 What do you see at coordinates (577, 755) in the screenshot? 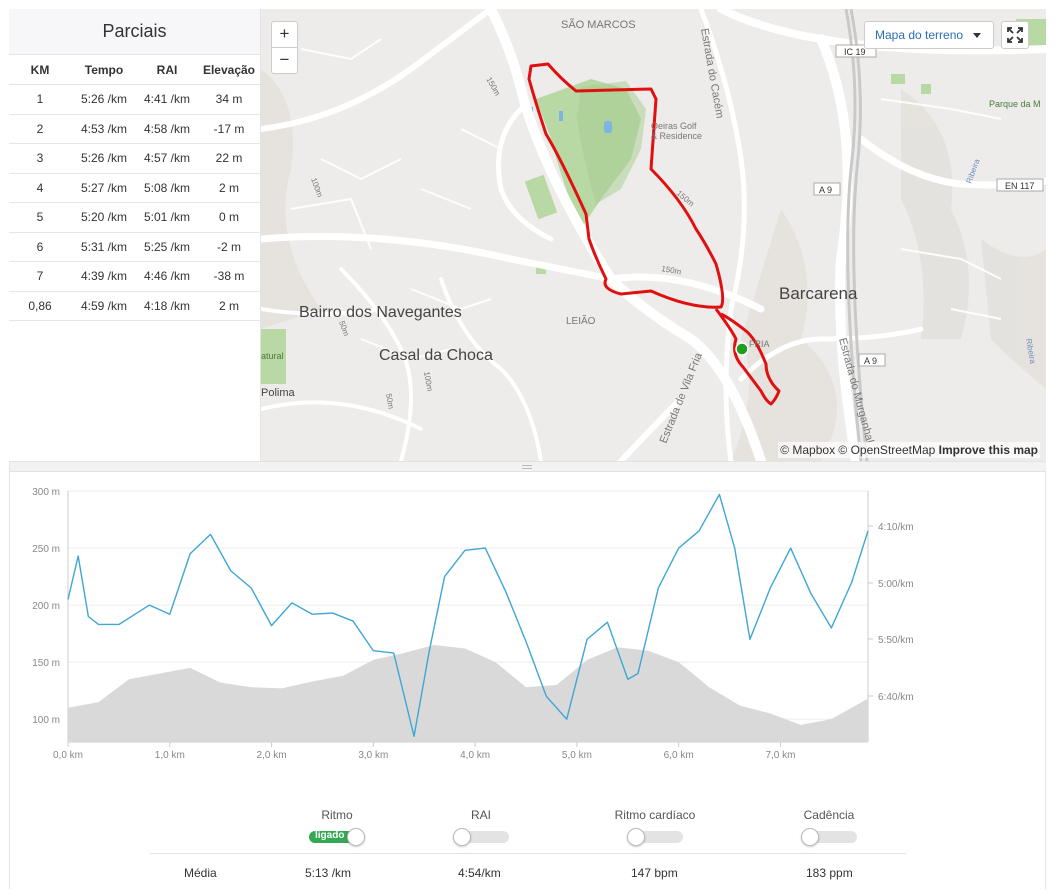
I see `x-tick-label: 5,0 km` at bounding box center [577, 755].